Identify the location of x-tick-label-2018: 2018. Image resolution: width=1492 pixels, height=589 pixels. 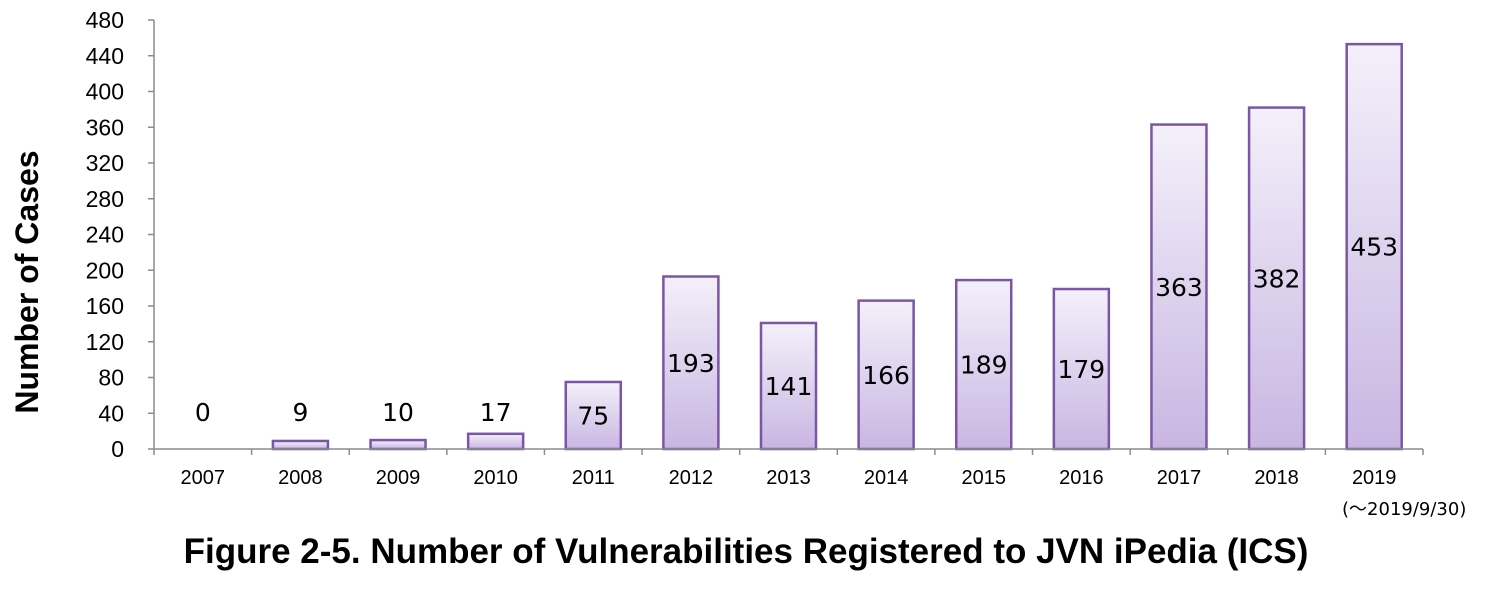
(1276, 478).